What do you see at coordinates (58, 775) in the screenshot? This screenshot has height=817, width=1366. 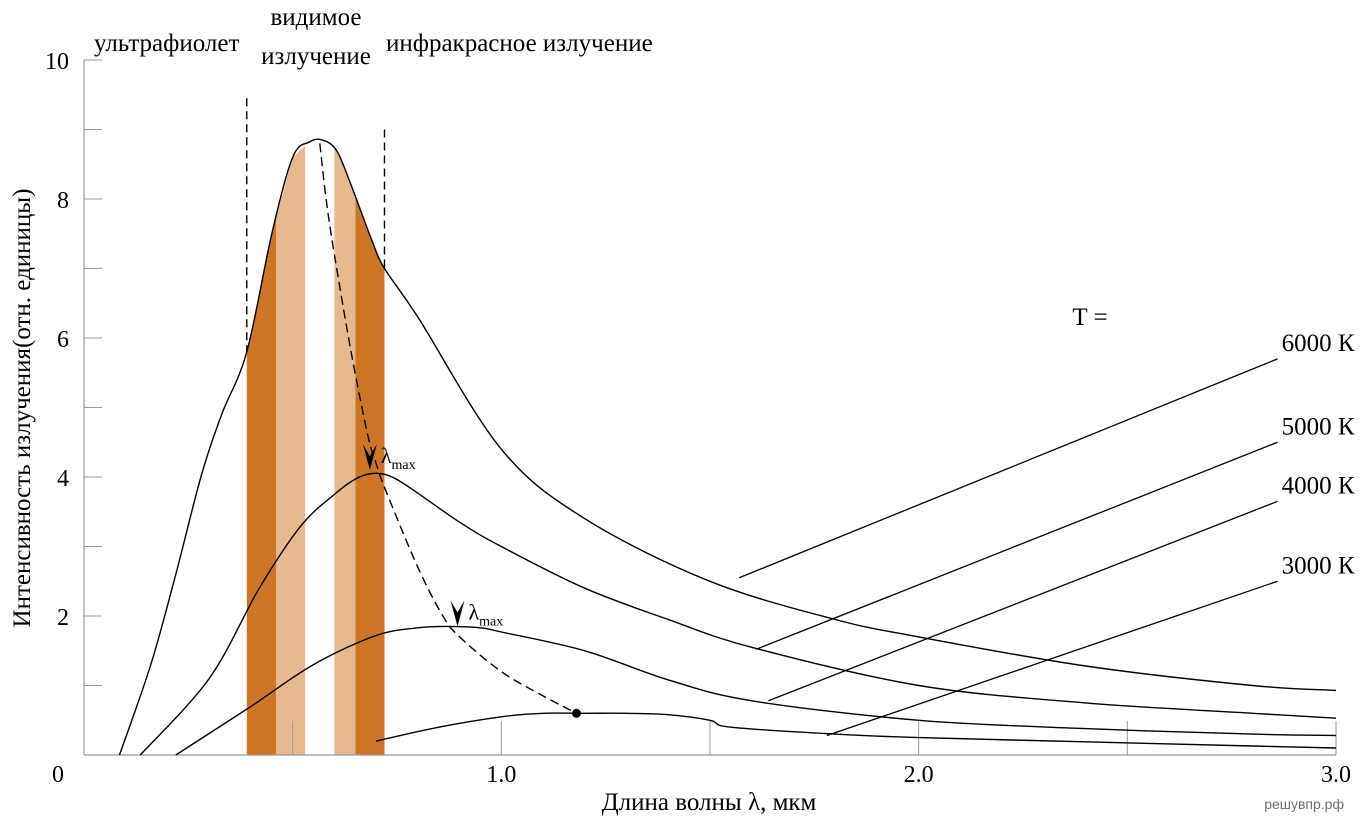 I see `x-tick-label: 0` at bounding box center [58, 775].